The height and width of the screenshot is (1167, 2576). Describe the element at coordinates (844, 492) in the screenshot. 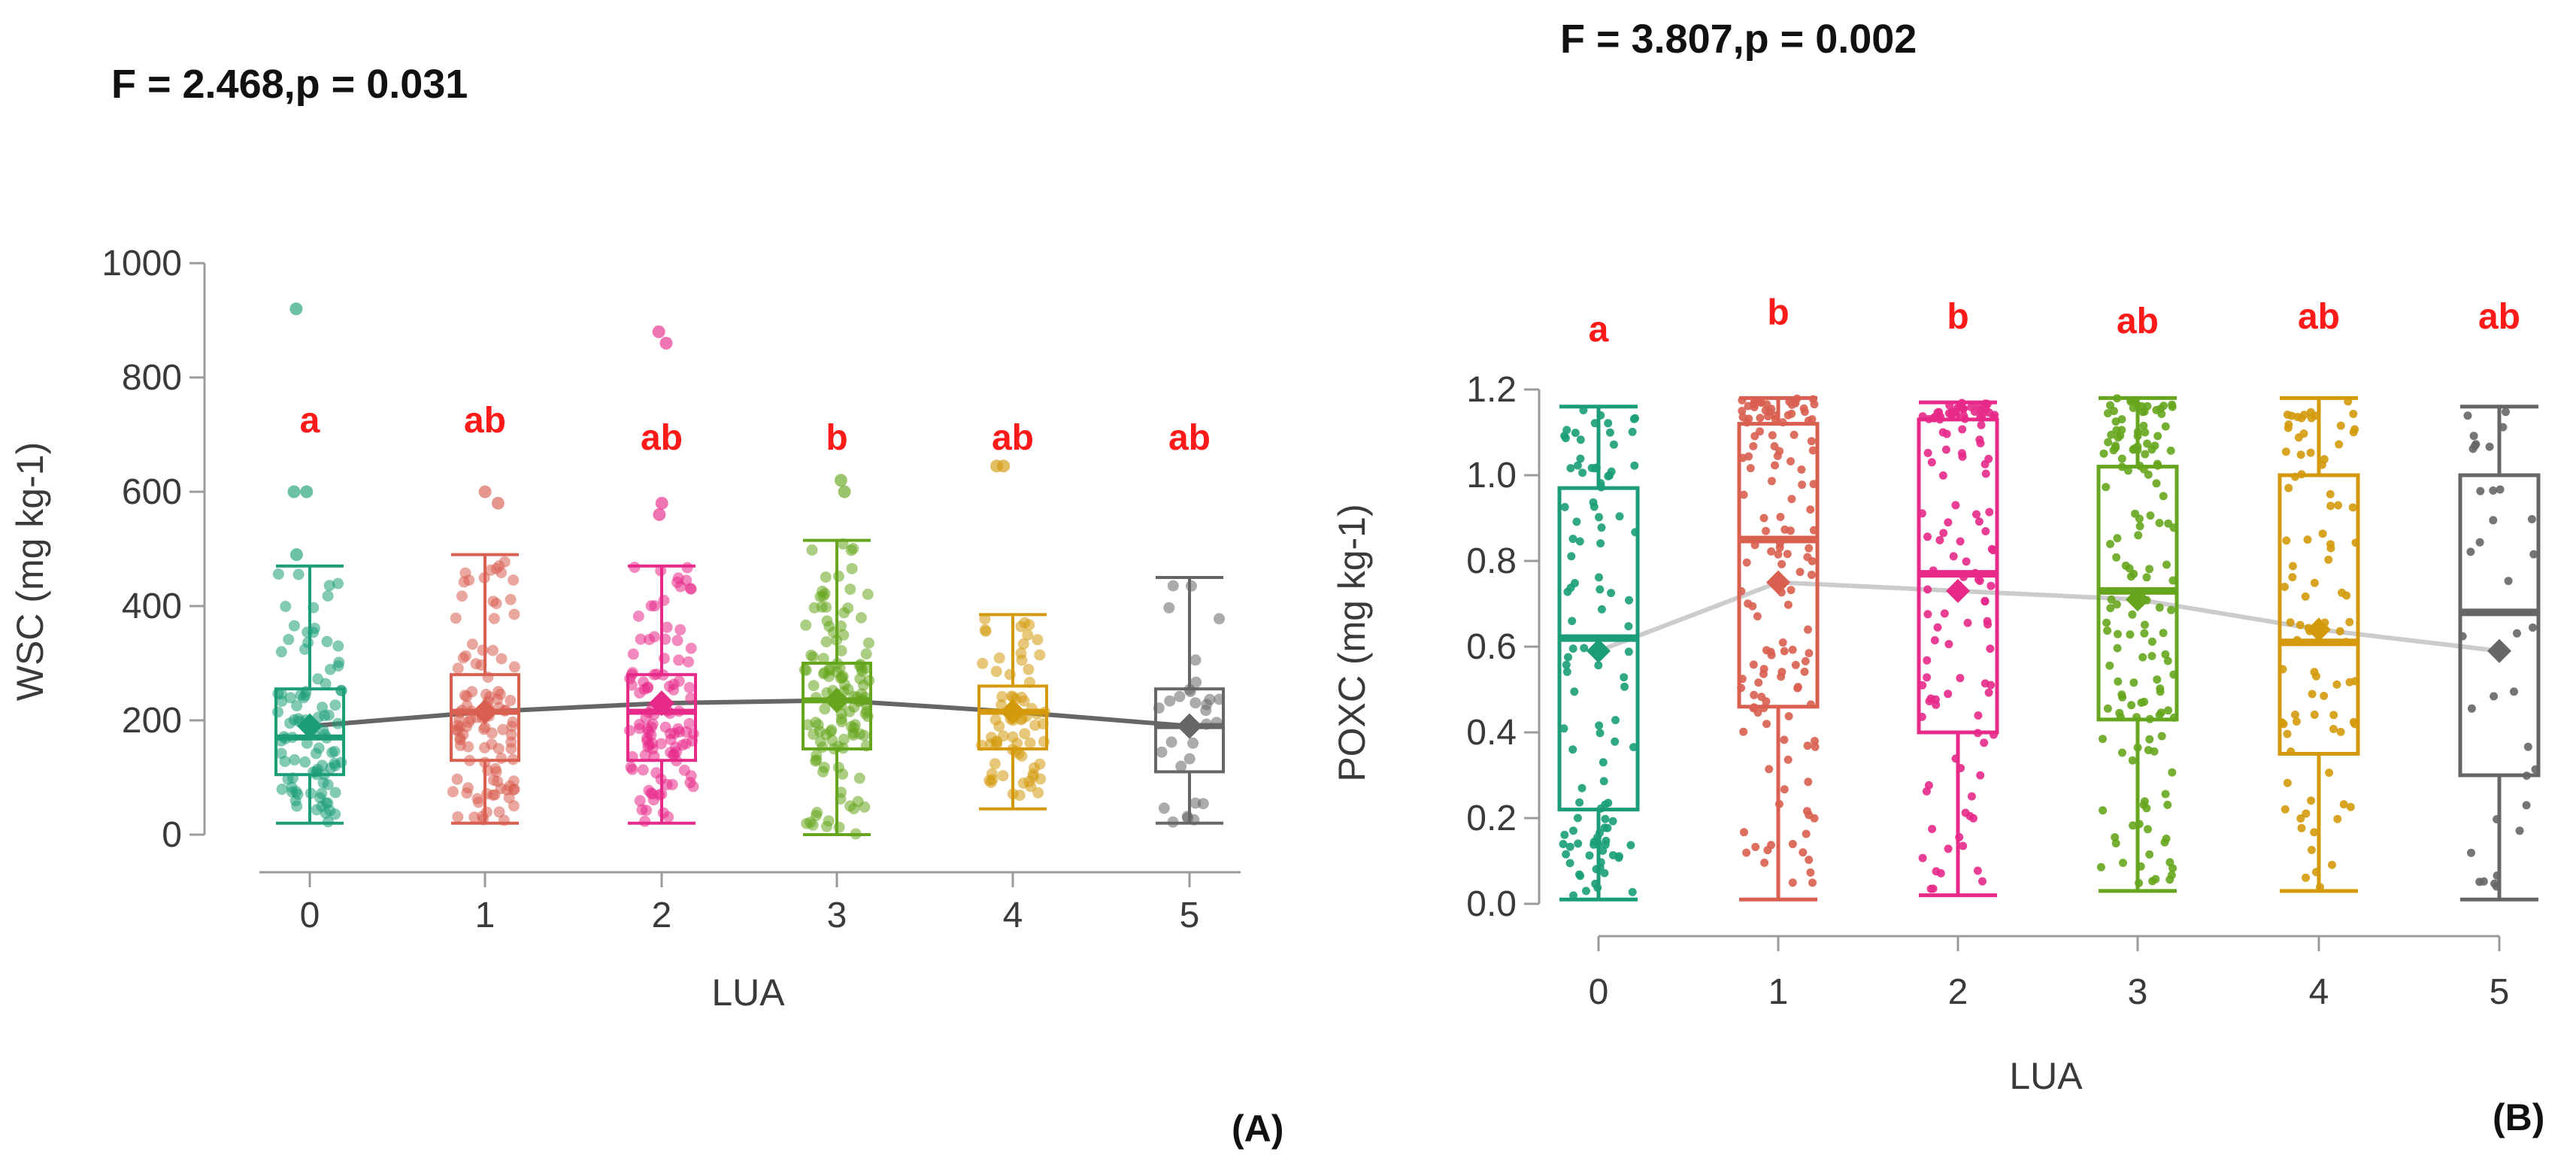

I see `outlier-point` at that location.